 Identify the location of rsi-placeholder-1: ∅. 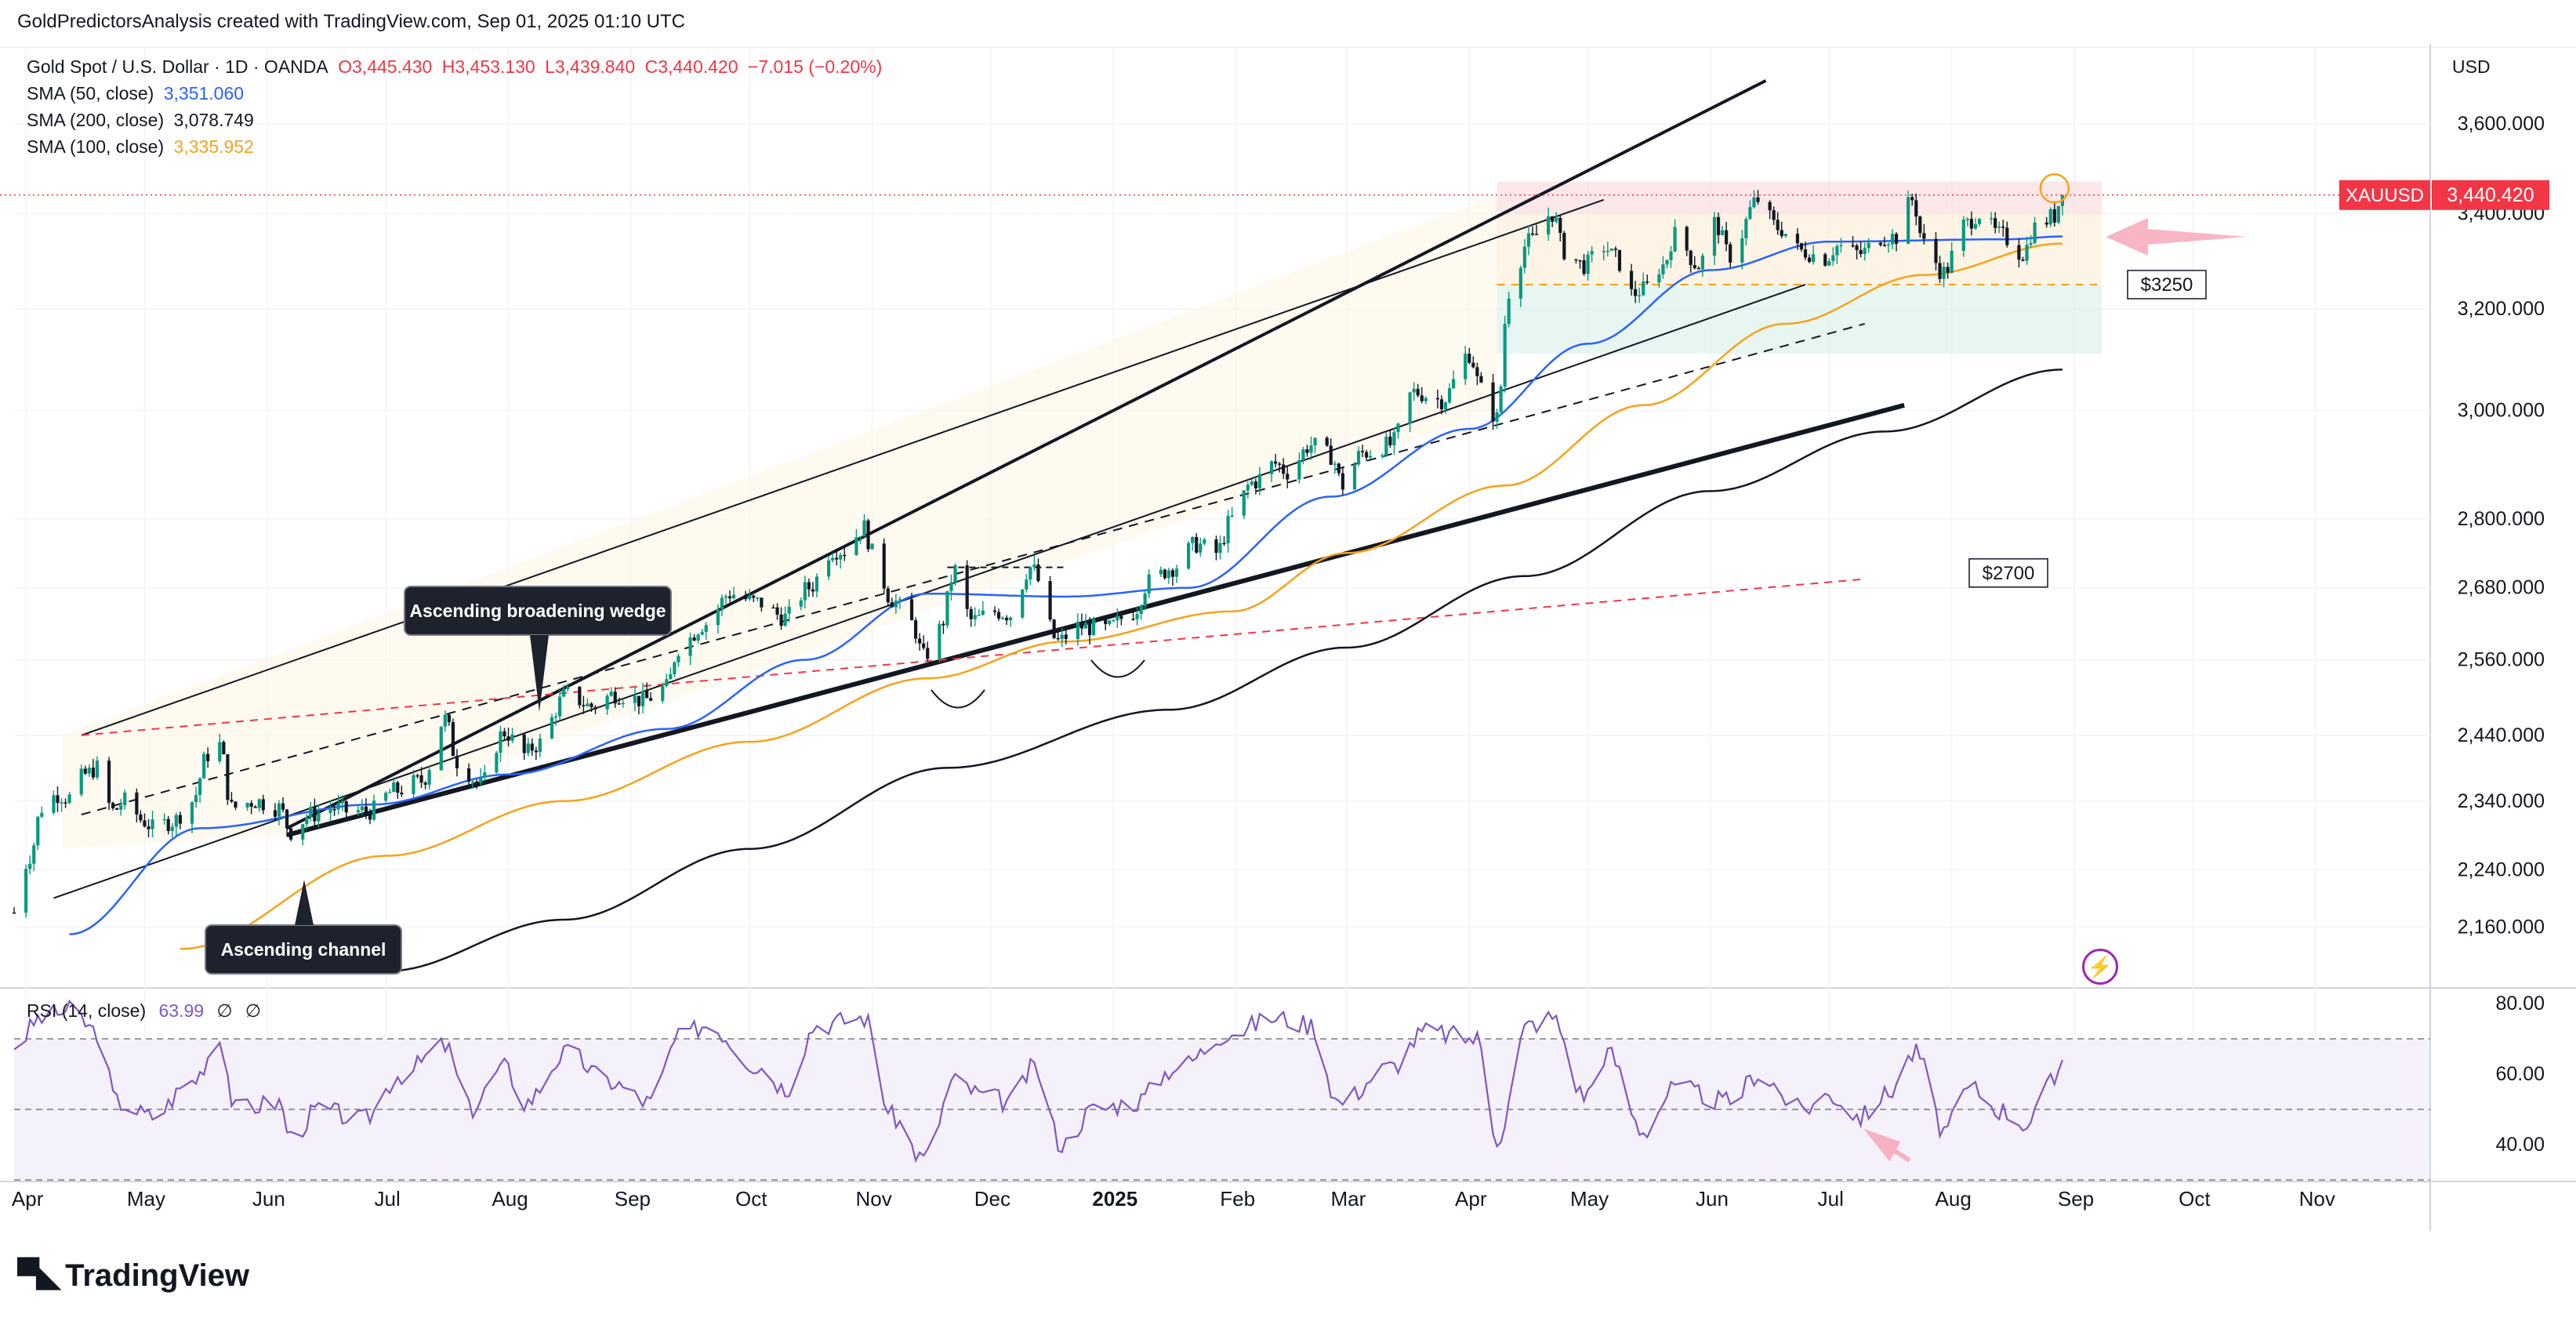
(225, 1010).